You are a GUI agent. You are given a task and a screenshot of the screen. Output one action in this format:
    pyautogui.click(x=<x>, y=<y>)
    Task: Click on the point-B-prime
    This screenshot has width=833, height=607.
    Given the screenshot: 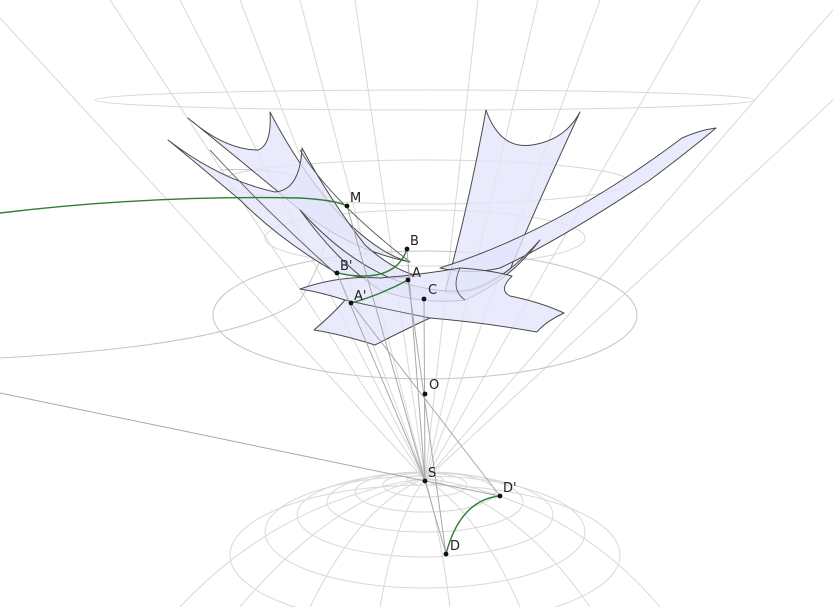 What is the action you would take?
    pyautogui.click(x=337, y=273)
    